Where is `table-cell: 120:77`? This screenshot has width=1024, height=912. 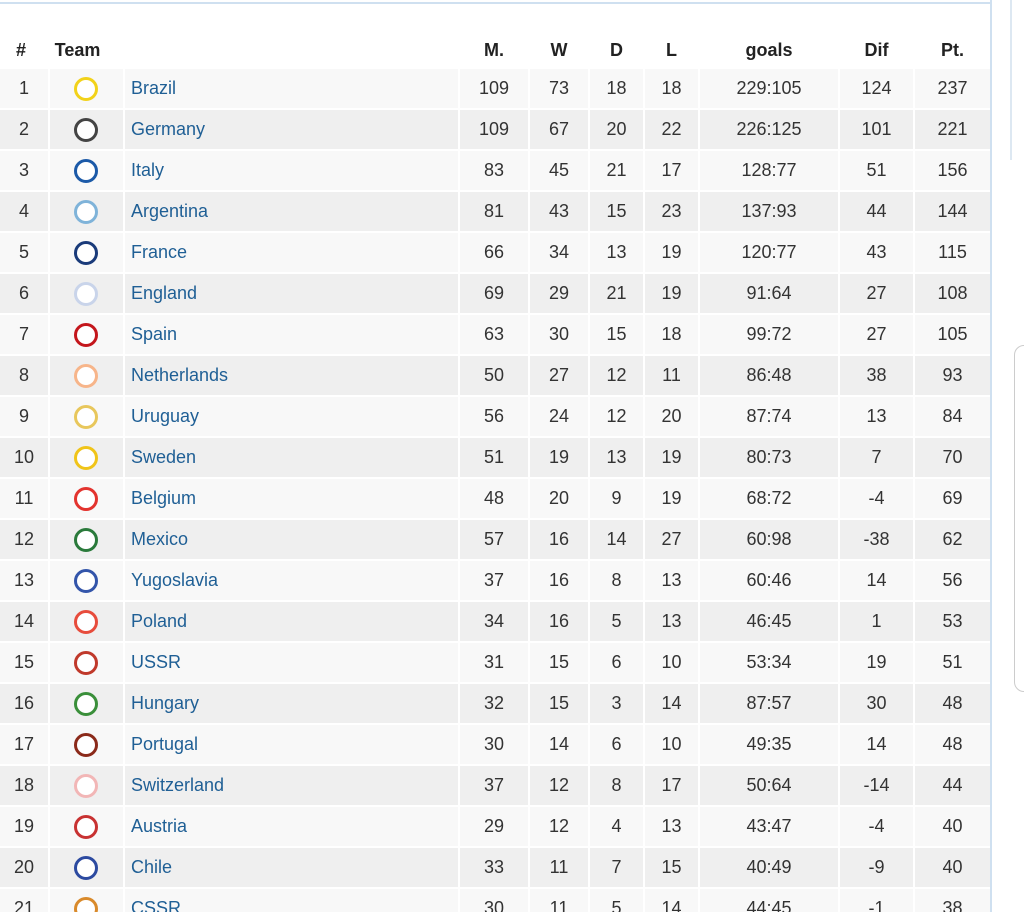 table-cell: 120:77 is located at coordinates (769, 252).